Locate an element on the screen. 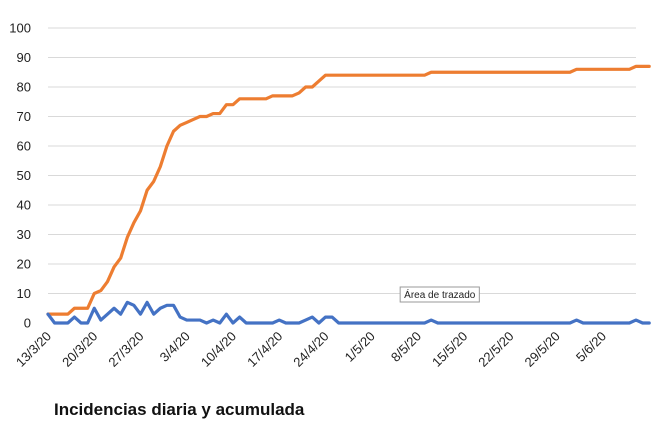  y-tick-label: 20 is located at coordinates (24, 264).